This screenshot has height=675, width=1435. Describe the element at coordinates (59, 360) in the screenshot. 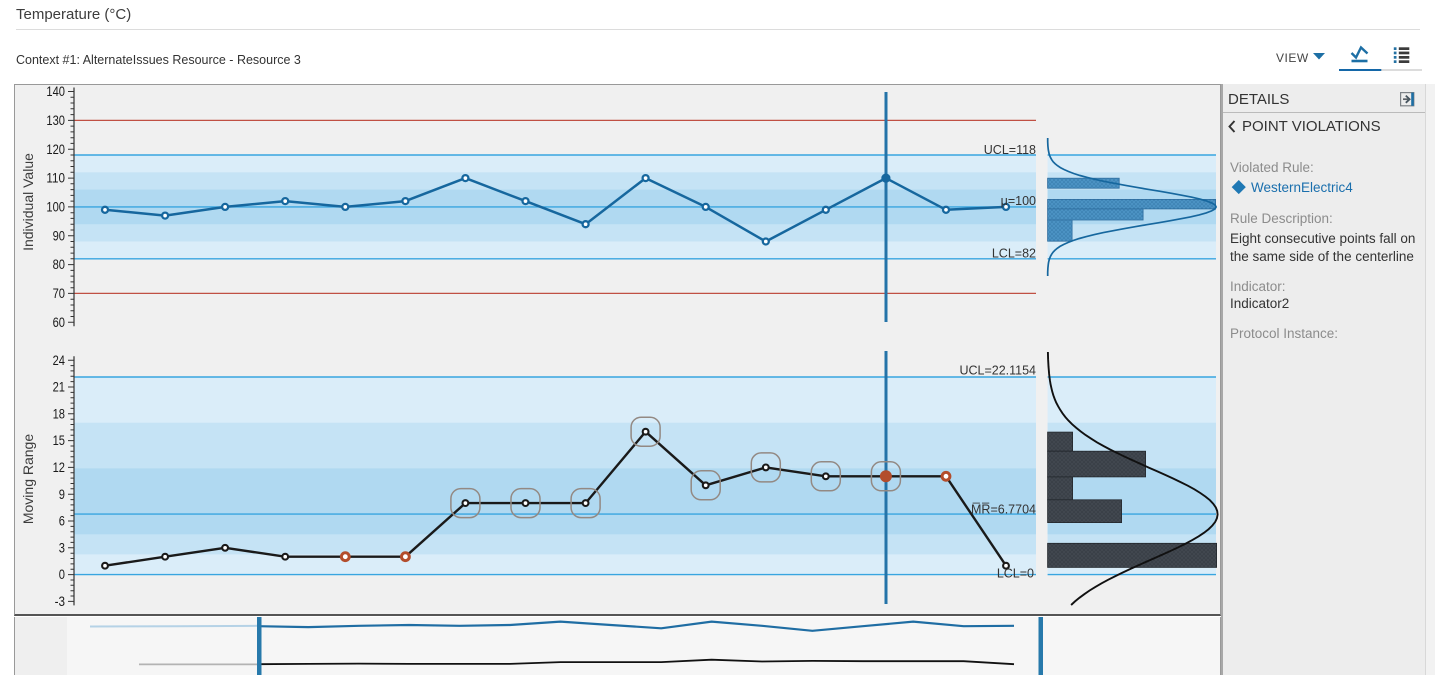

I see `svg-text: 24` at that location.